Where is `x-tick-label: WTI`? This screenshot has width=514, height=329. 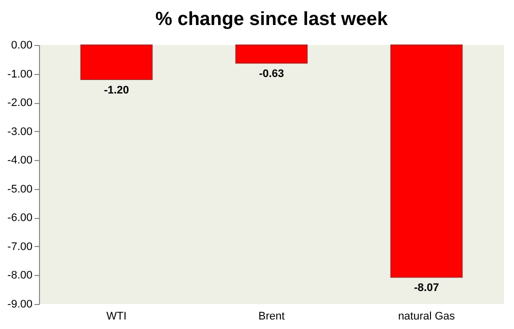
x-tick-label: WTI is located at coordinates (116, 316).